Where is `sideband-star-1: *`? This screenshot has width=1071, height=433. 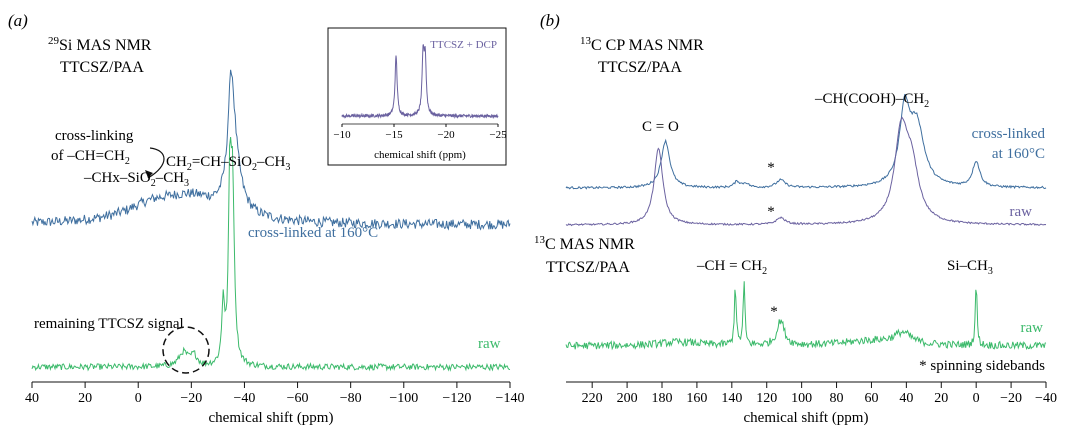
sideband-star-1: * is located at coordinates (771, 168).